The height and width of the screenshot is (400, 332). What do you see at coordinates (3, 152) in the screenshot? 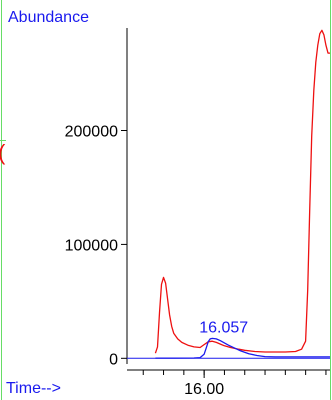
I see `side-mark: (` at bounding box center [3, 152].